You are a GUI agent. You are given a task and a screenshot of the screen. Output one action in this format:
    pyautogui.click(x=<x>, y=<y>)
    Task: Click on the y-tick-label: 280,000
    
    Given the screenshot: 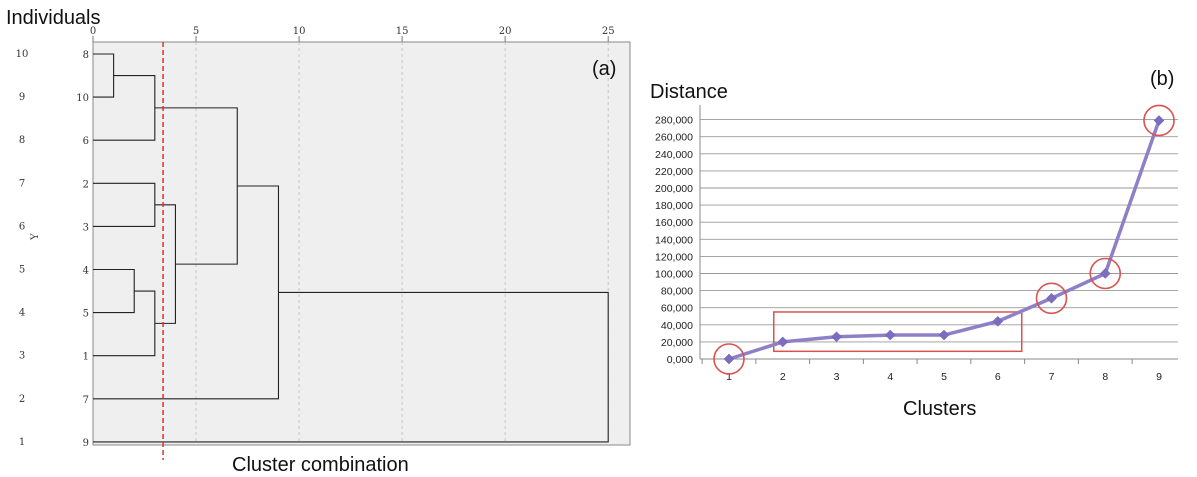 What is the action you would take?
    pyautogui.click(x=674, y=121)
    